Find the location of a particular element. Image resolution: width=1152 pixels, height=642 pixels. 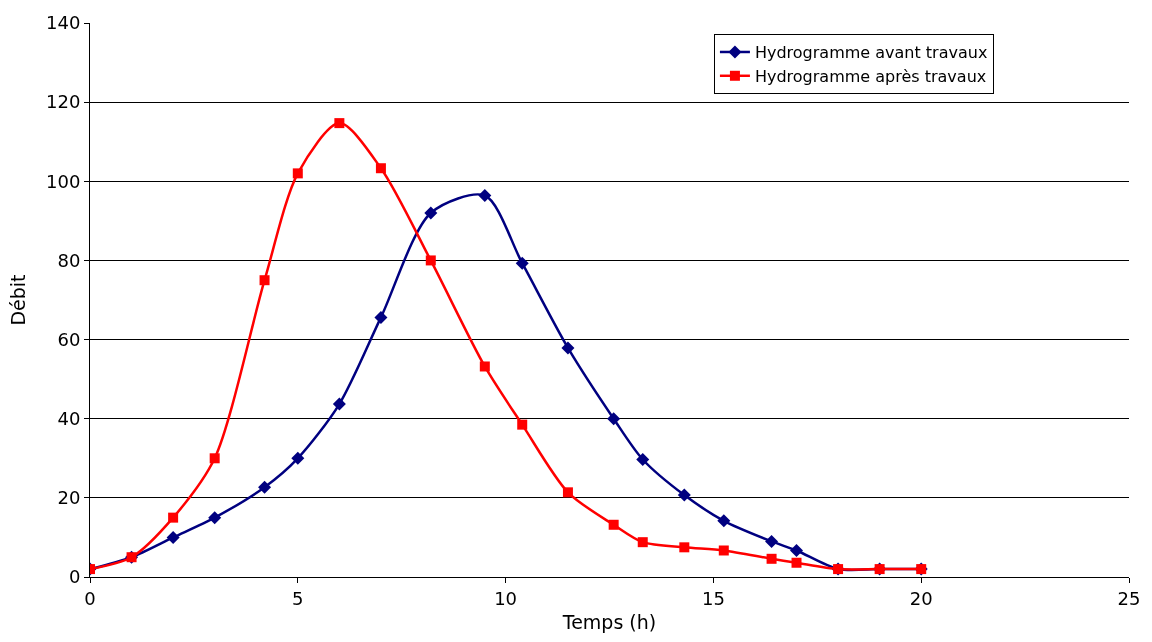

y-tick-label: 0 is located at coordinates (74, 577).